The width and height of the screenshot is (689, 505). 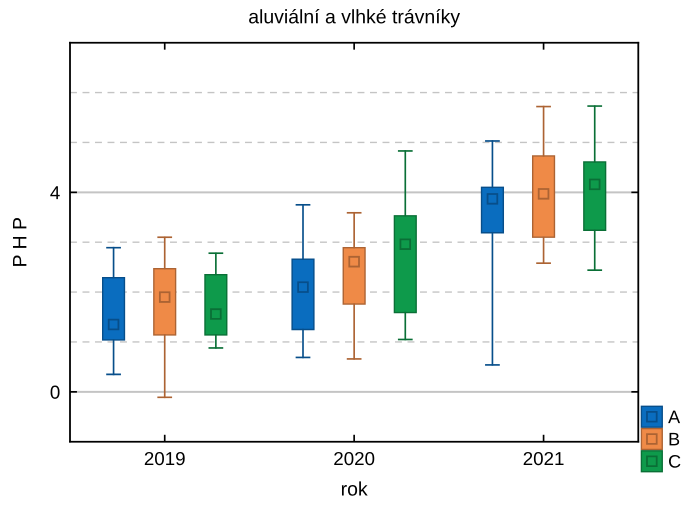 What do you see at coordinates (675, 439) in the screenshot?
I see `legend-label: B` at bounding box center [675, 439].